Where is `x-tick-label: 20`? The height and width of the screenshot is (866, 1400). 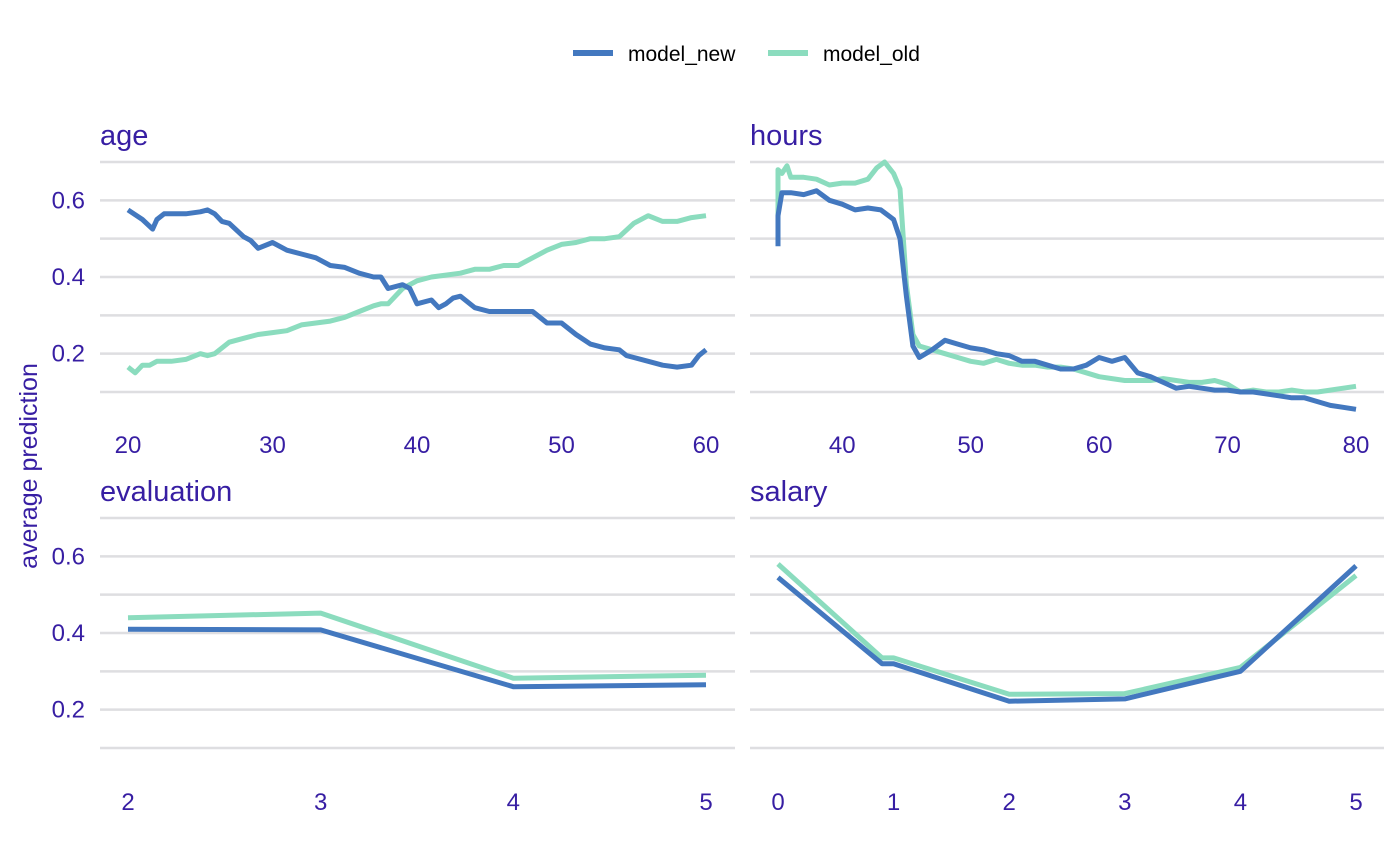 x-tick-label: 20 is located at coordinates (128, 445).